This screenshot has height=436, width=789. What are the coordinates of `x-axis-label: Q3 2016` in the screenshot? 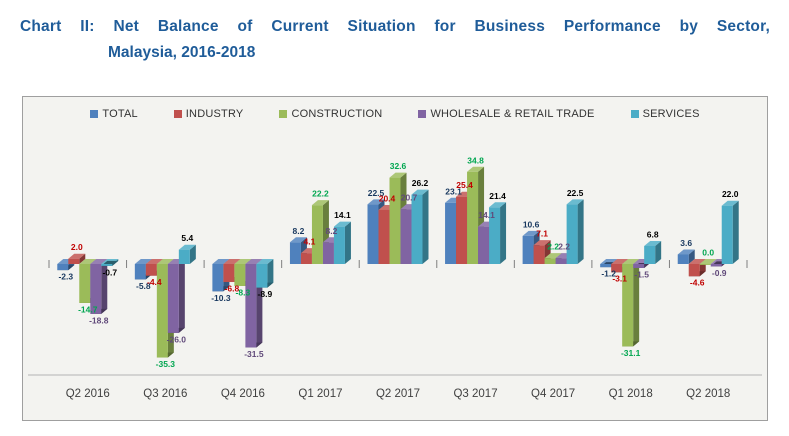 It's located at (165, 394).